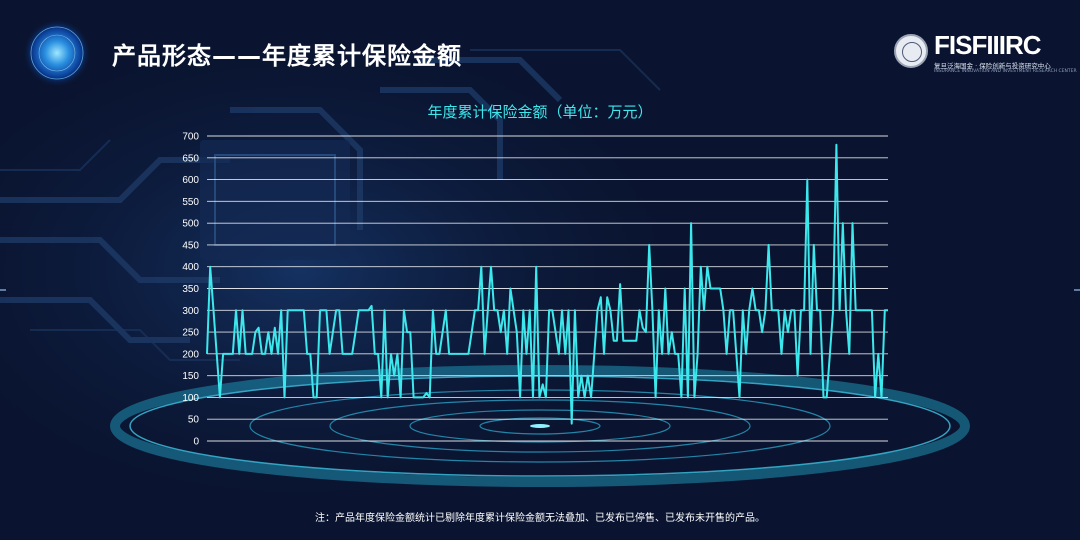  What do you see at coordinates (57, 53) in the screenshot?
I see `orb-icon` at bounding box center [57, 53].